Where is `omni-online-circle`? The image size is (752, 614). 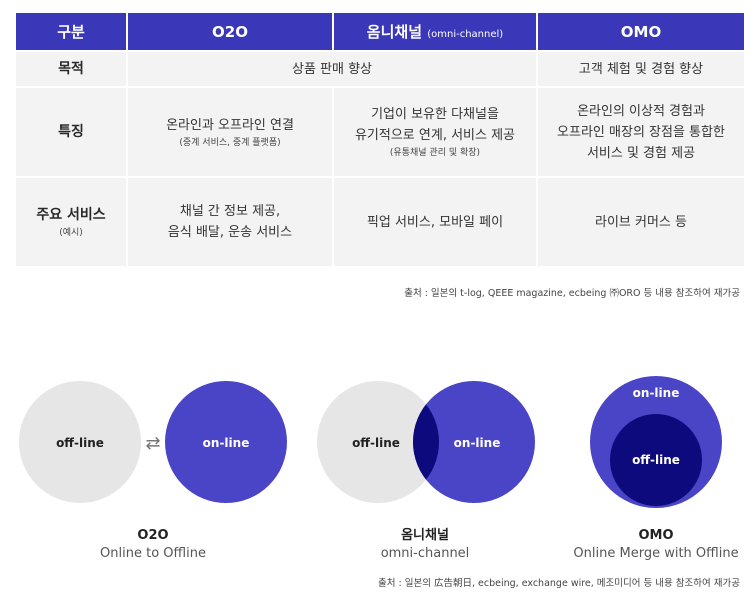
omni-online-circle is located at coordinates (474, 442).